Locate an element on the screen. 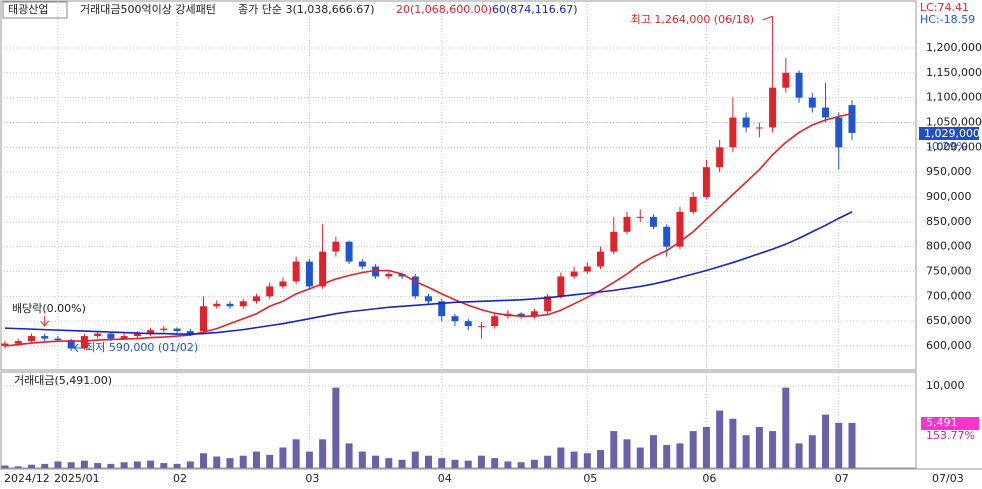  x-tick-label: 2025/01 is located at coordinates (77, 478).